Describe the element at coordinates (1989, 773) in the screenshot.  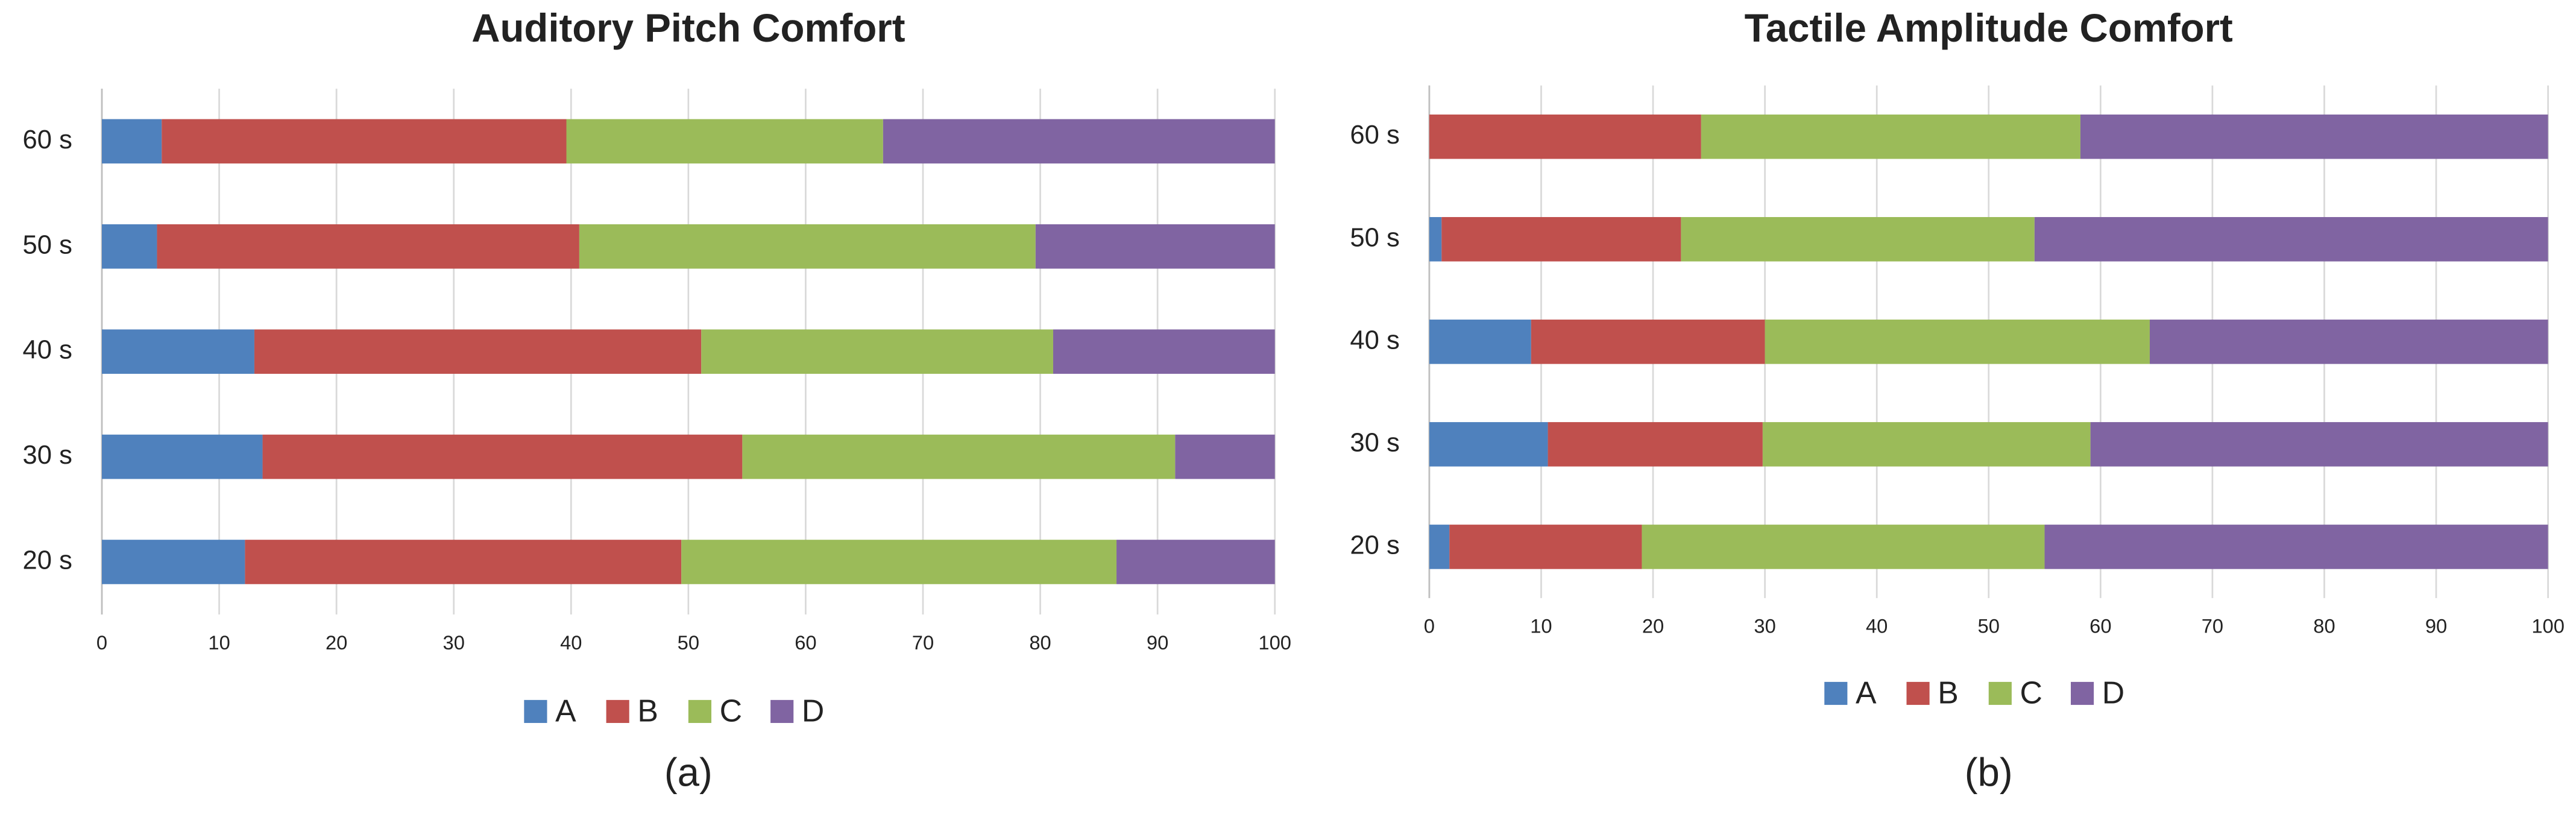
I see `chart-caption: (b)` at that location.